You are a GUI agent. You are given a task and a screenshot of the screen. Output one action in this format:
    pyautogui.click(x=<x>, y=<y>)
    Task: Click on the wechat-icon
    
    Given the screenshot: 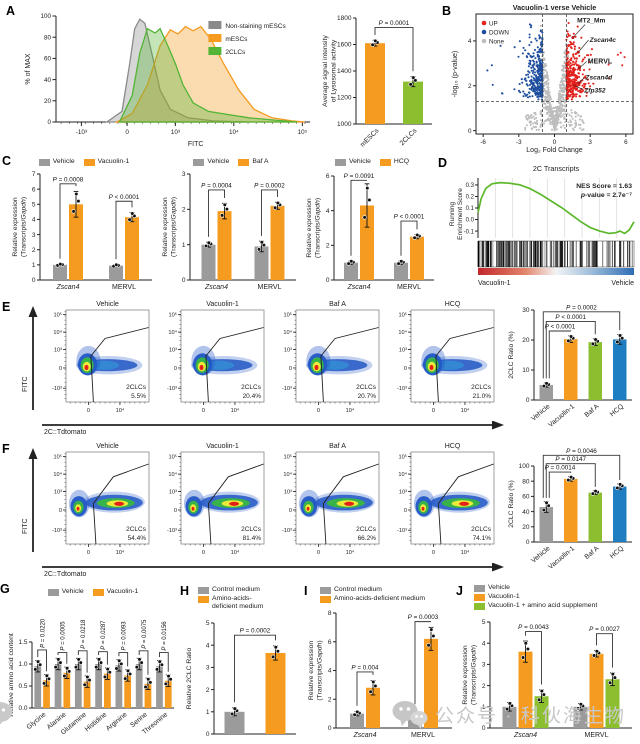 What is the action you would take?
    pyautogui.click(x=410, y=715)
    